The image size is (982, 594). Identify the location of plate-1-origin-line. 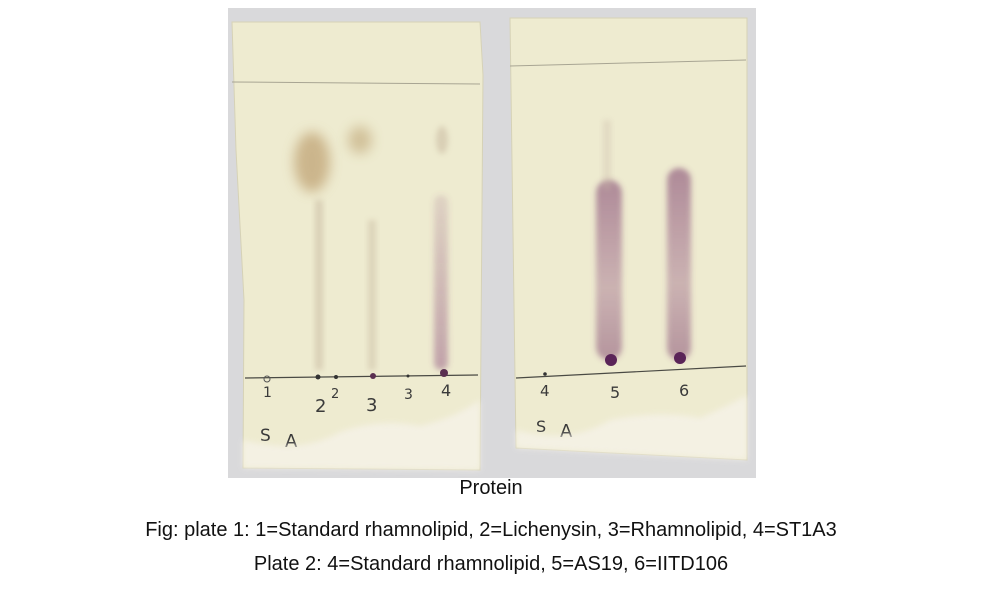
(361, 376).